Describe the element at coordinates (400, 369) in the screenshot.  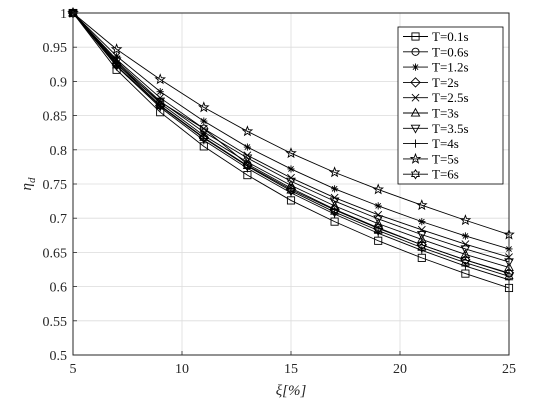
I see `x-tick-label: 20` at that location.